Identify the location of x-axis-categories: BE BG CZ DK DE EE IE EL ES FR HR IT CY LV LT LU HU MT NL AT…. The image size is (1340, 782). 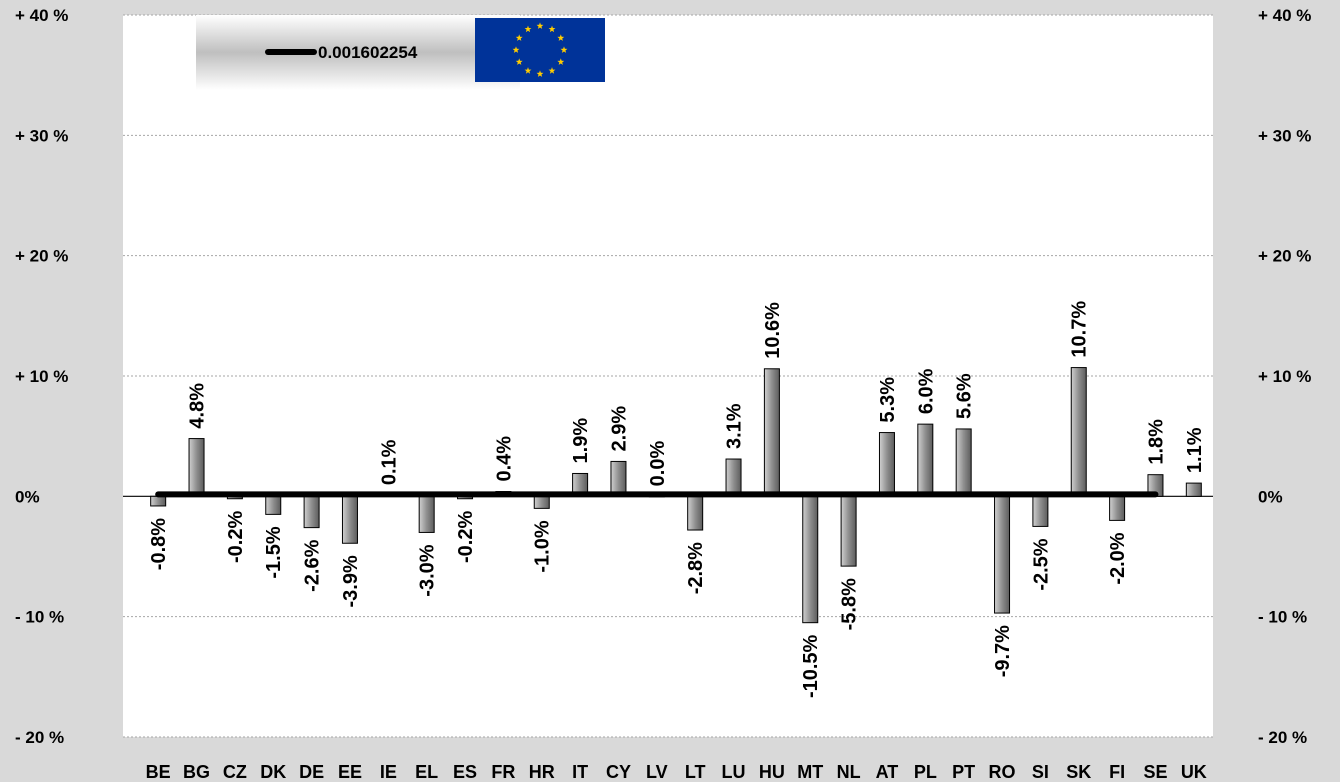
(676, 772).